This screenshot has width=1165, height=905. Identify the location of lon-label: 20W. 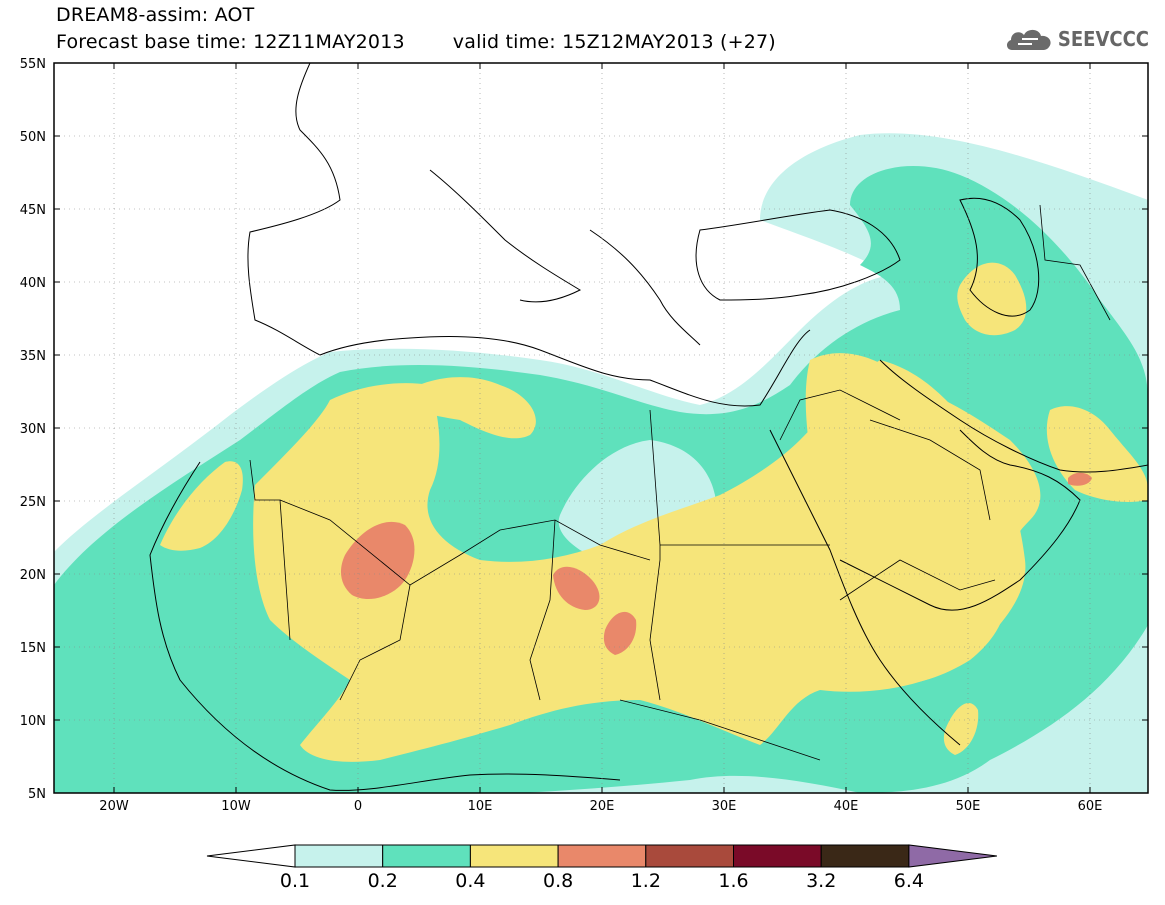
(114, 806).